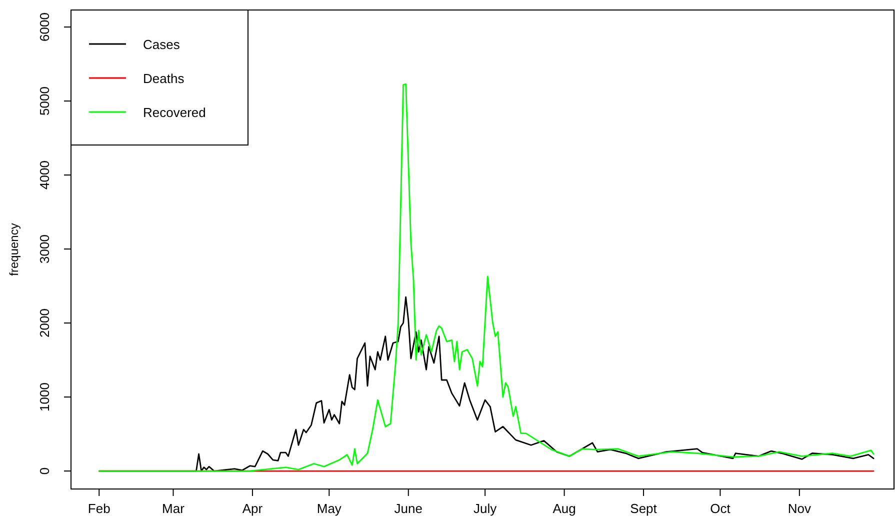  What do you see at coordinates (44, 323) in the screenshot?
I see `y-tick-label: 2000` at bounding box center [44, 323].